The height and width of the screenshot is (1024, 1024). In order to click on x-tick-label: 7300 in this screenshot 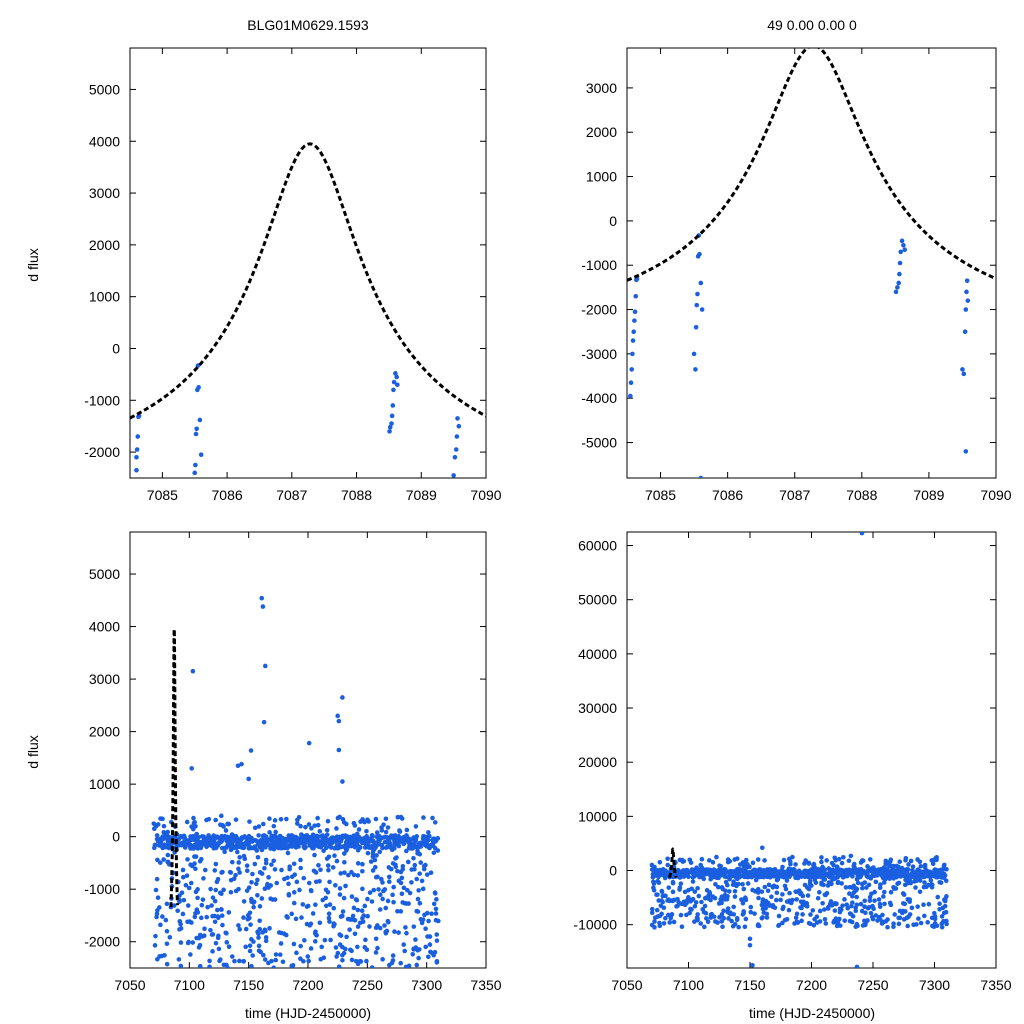, I will do `click(934, 985)`.